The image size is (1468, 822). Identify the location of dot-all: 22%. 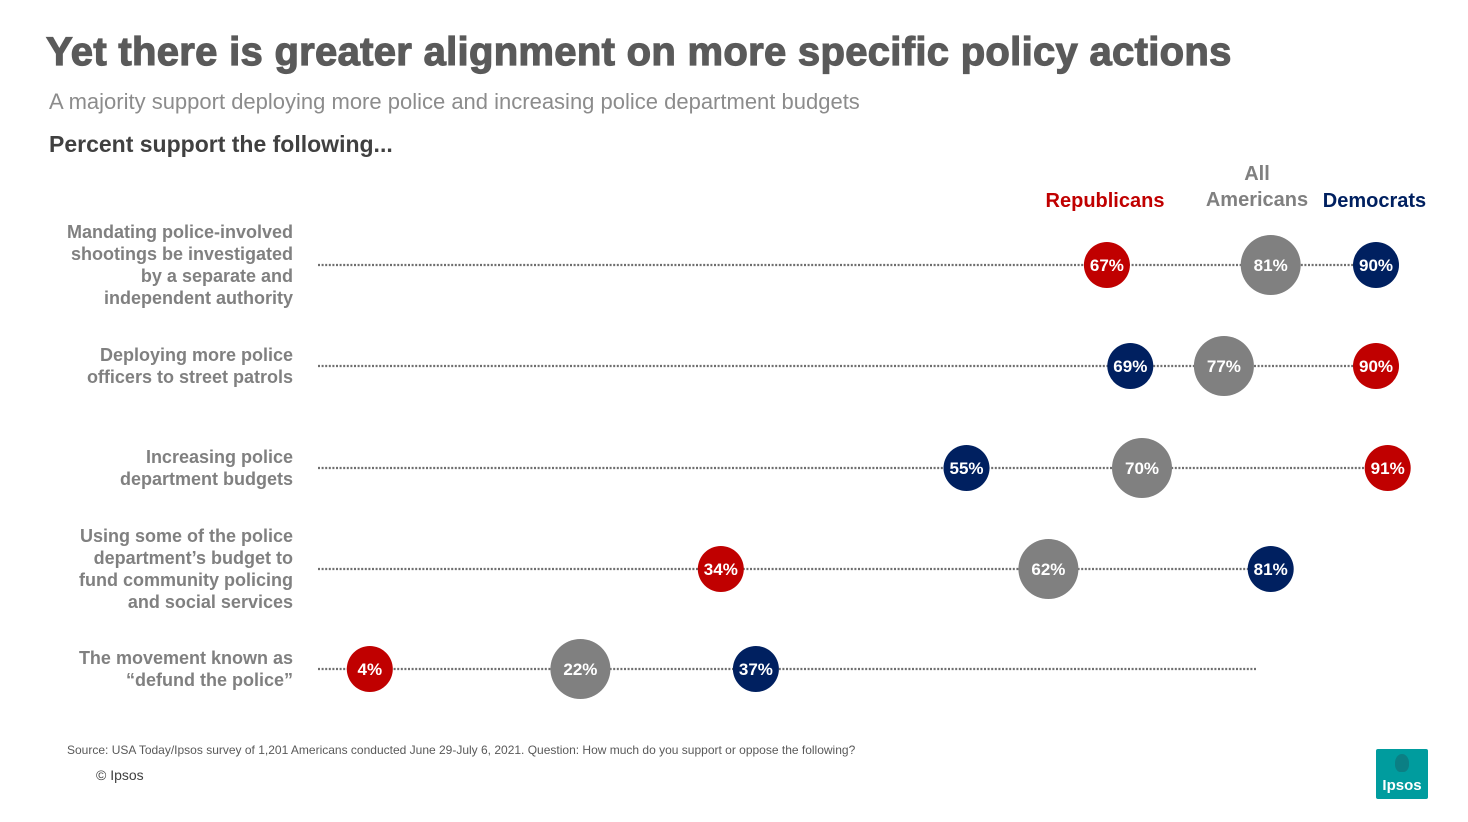
(580, 669).